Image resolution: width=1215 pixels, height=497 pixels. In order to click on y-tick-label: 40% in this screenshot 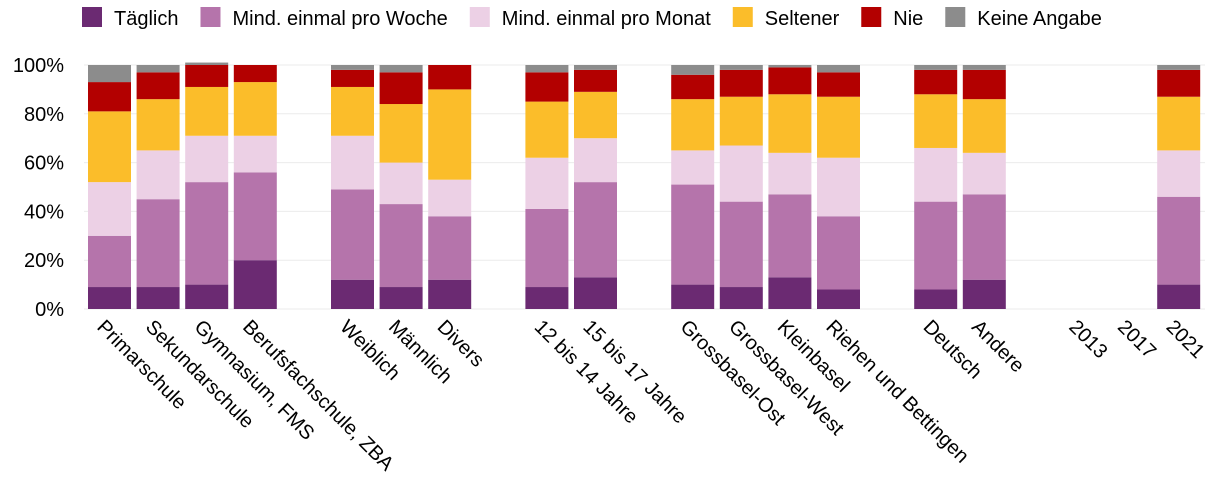, I will do `click(44, 212)`.